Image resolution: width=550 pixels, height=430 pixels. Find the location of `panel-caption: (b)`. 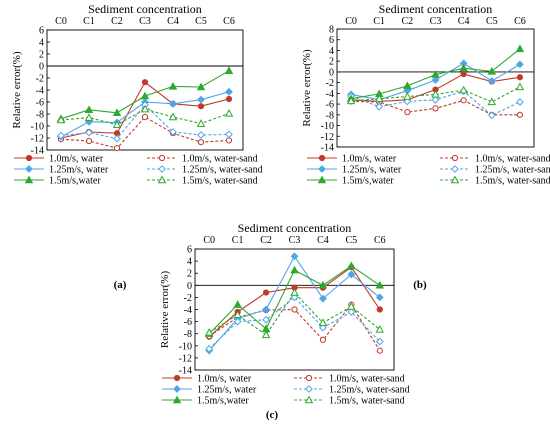

panel-caption: (b) is located at coordinates (420, 285).